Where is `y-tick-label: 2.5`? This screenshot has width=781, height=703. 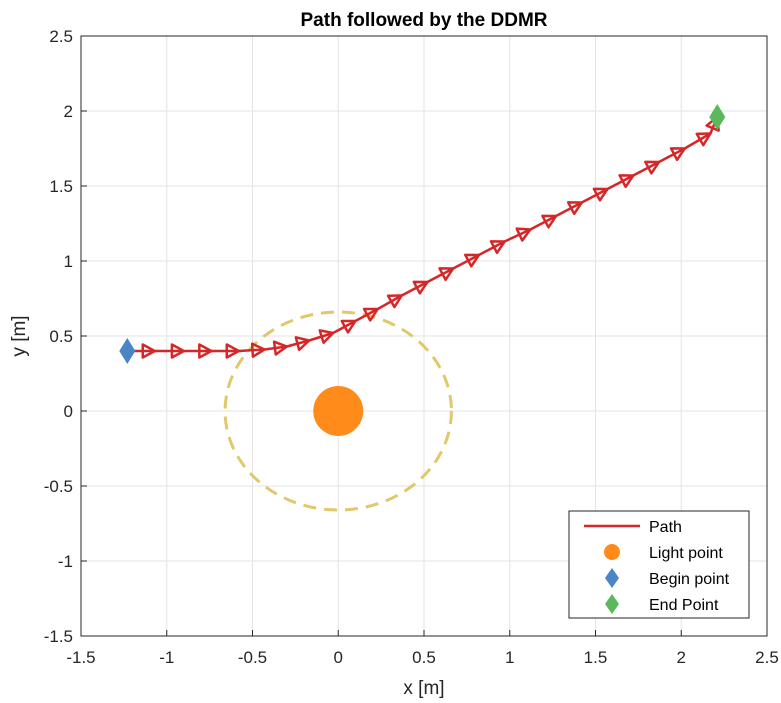
y-tick-label: 2.5 is located at coordinates (61, 36).